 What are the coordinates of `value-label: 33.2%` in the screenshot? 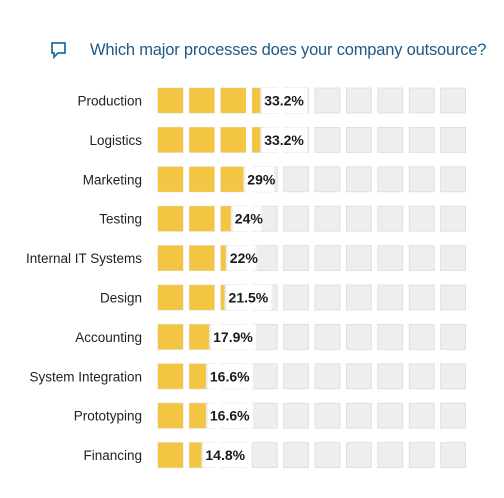 It's located at (284, 140).